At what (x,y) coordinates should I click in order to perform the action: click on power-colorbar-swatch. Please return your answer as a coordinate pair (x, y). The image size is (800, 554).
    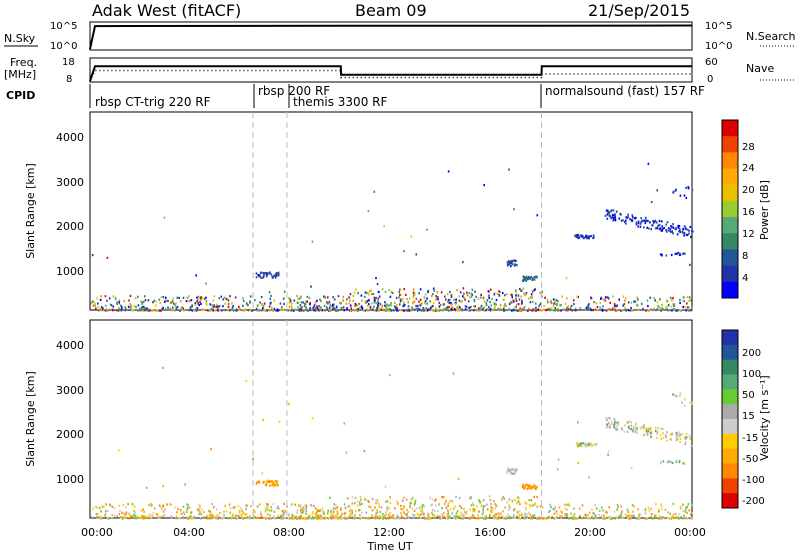
    Looking at the image, I should click on (730, 128).